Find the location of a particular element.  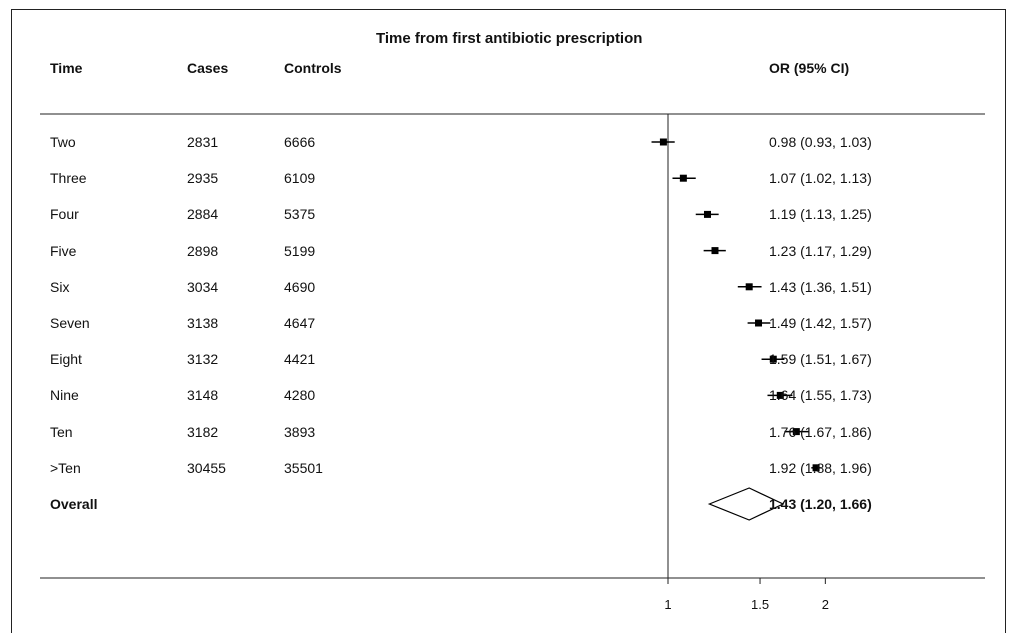

row-or-ci-label: 1.92 (1.88, 1.96) is located at coordinates (820, 467).